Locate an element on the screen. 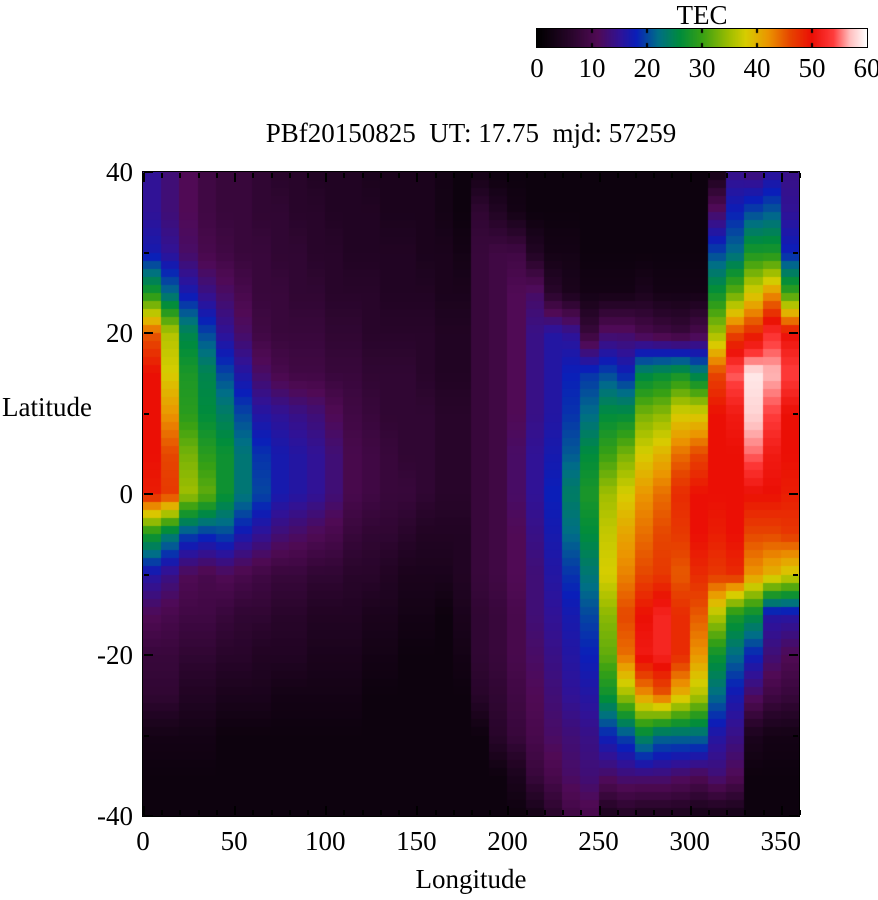  colorbar is located at coordinates (702, 38).